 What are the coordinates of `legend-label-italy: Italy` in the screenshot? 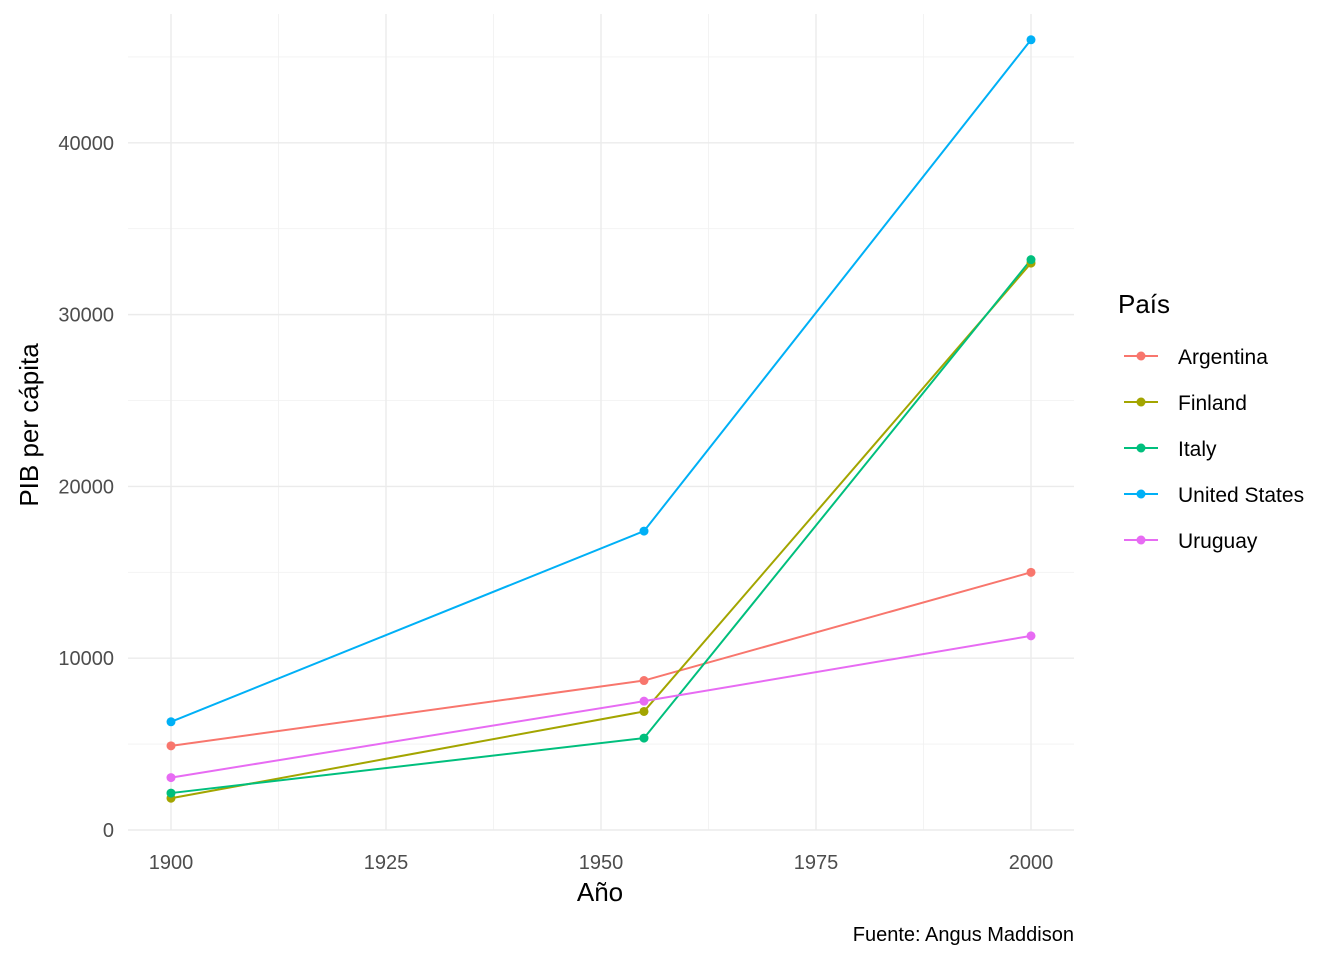 It's located at (1197, 449).